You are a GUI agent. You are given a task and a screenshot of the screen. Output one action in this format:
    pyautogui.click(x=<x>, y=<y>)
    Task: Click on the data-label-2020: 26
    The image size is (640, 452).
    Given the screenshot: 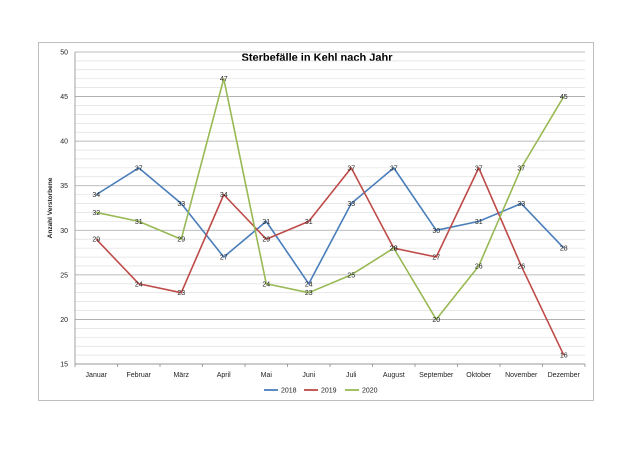 What is the action you would take?
    pyautogui.click(x=479, y=266)
    